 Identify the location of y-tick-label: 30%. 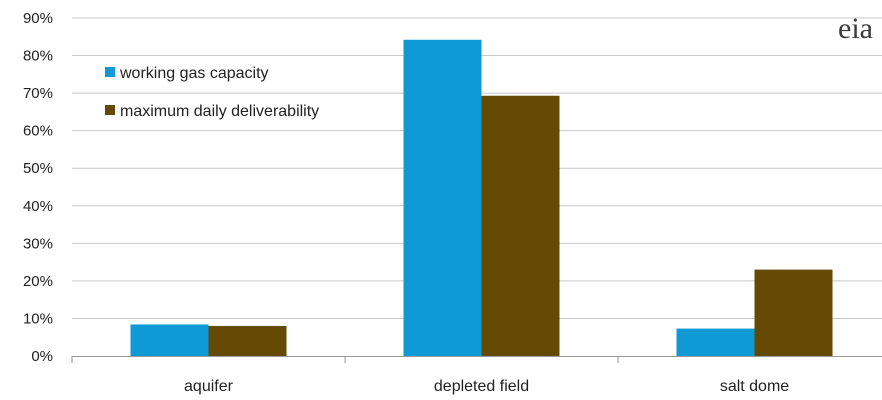
(38, 243).